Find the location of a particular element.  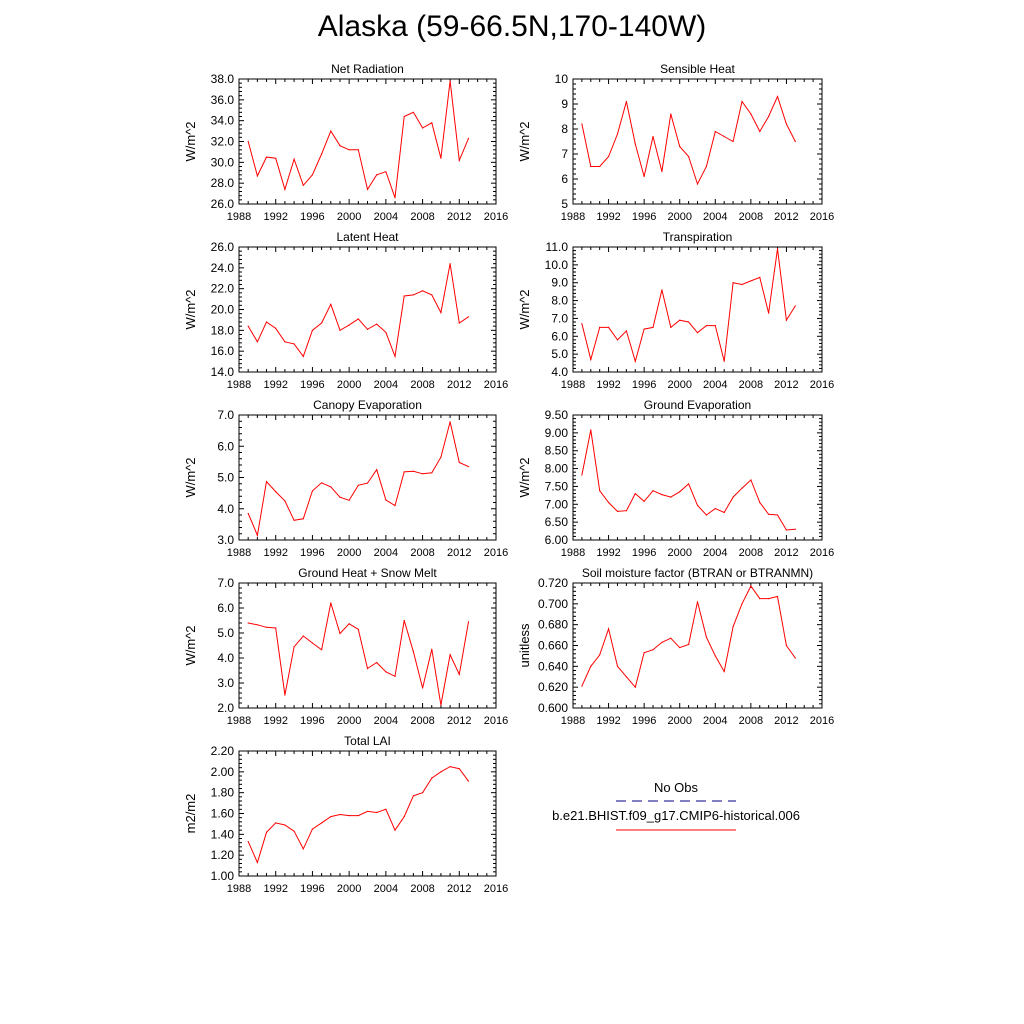

panel-title: Ground Heat + Snow Melt is located at coordinates (367, 573).